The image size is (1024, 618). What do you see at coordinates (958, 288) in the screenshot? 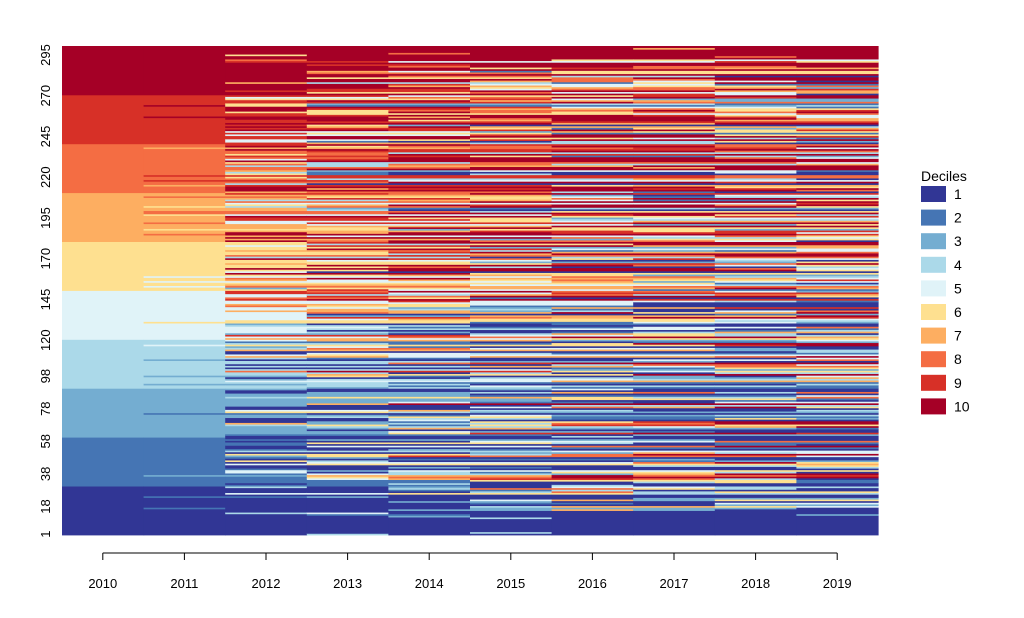
I see `legend-label-5: 5` at bounding box center [958, 288].